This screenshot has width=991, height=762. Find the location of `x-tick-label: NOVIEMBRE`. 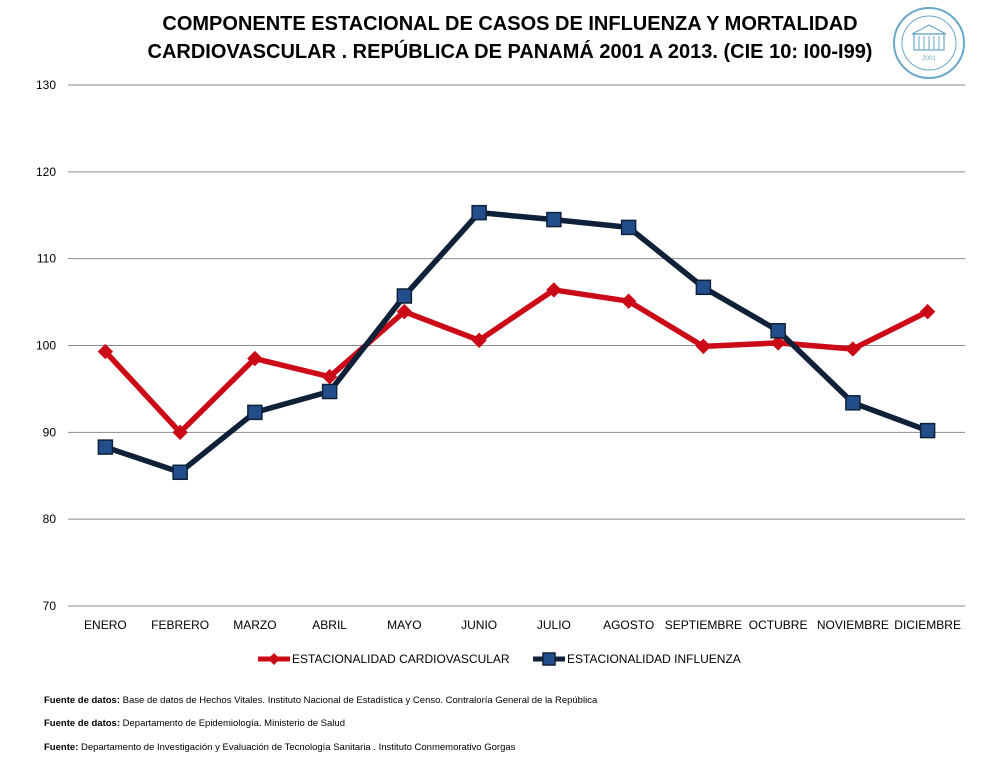

x-tick-label: NOVIEMBRE is located at coordinates (853, 625).